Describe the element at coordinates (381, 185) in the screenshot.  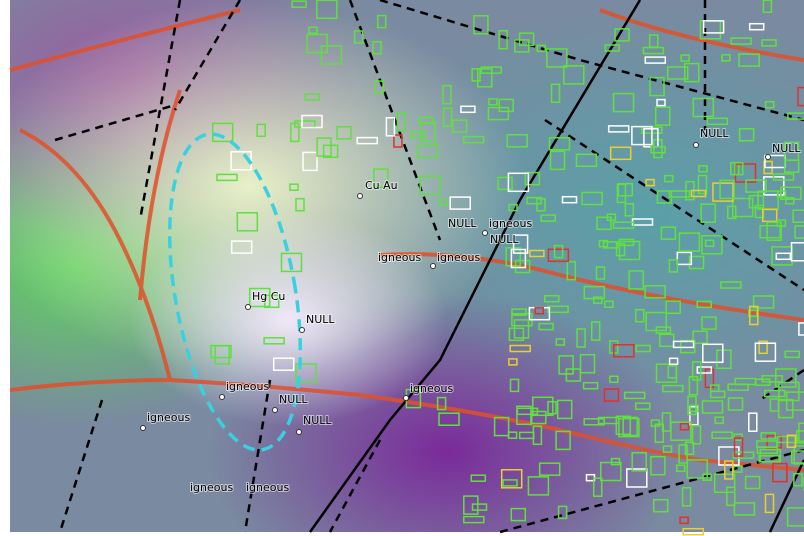
I see `site-label: Cu Au` at that location.